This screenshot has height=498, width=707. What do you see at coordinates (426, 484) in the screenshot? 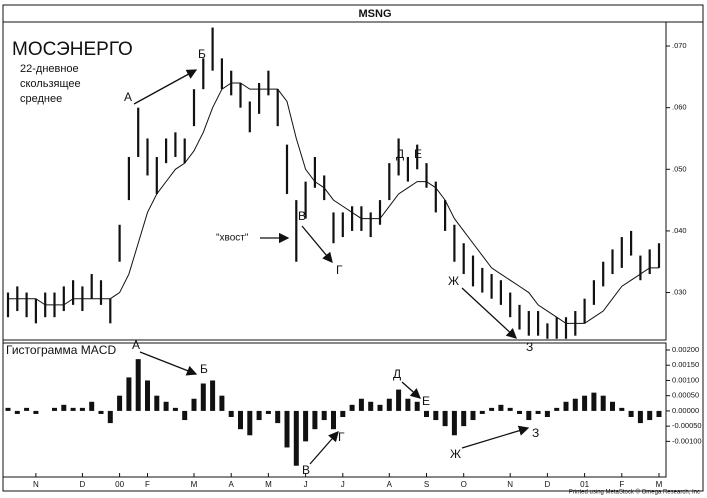
I see `x-tick-label: S` at bounding box center [426, 484].